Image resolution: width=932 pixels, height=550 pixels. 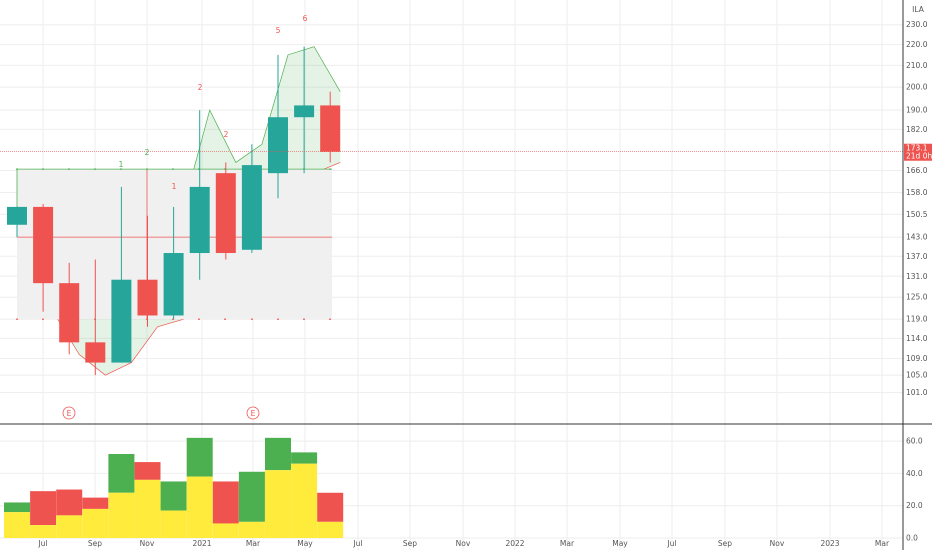 What do you see at coordinates (918, 9) in the screenshot?
I see `symbol-label: ILA` at bounding box center [918, 9].